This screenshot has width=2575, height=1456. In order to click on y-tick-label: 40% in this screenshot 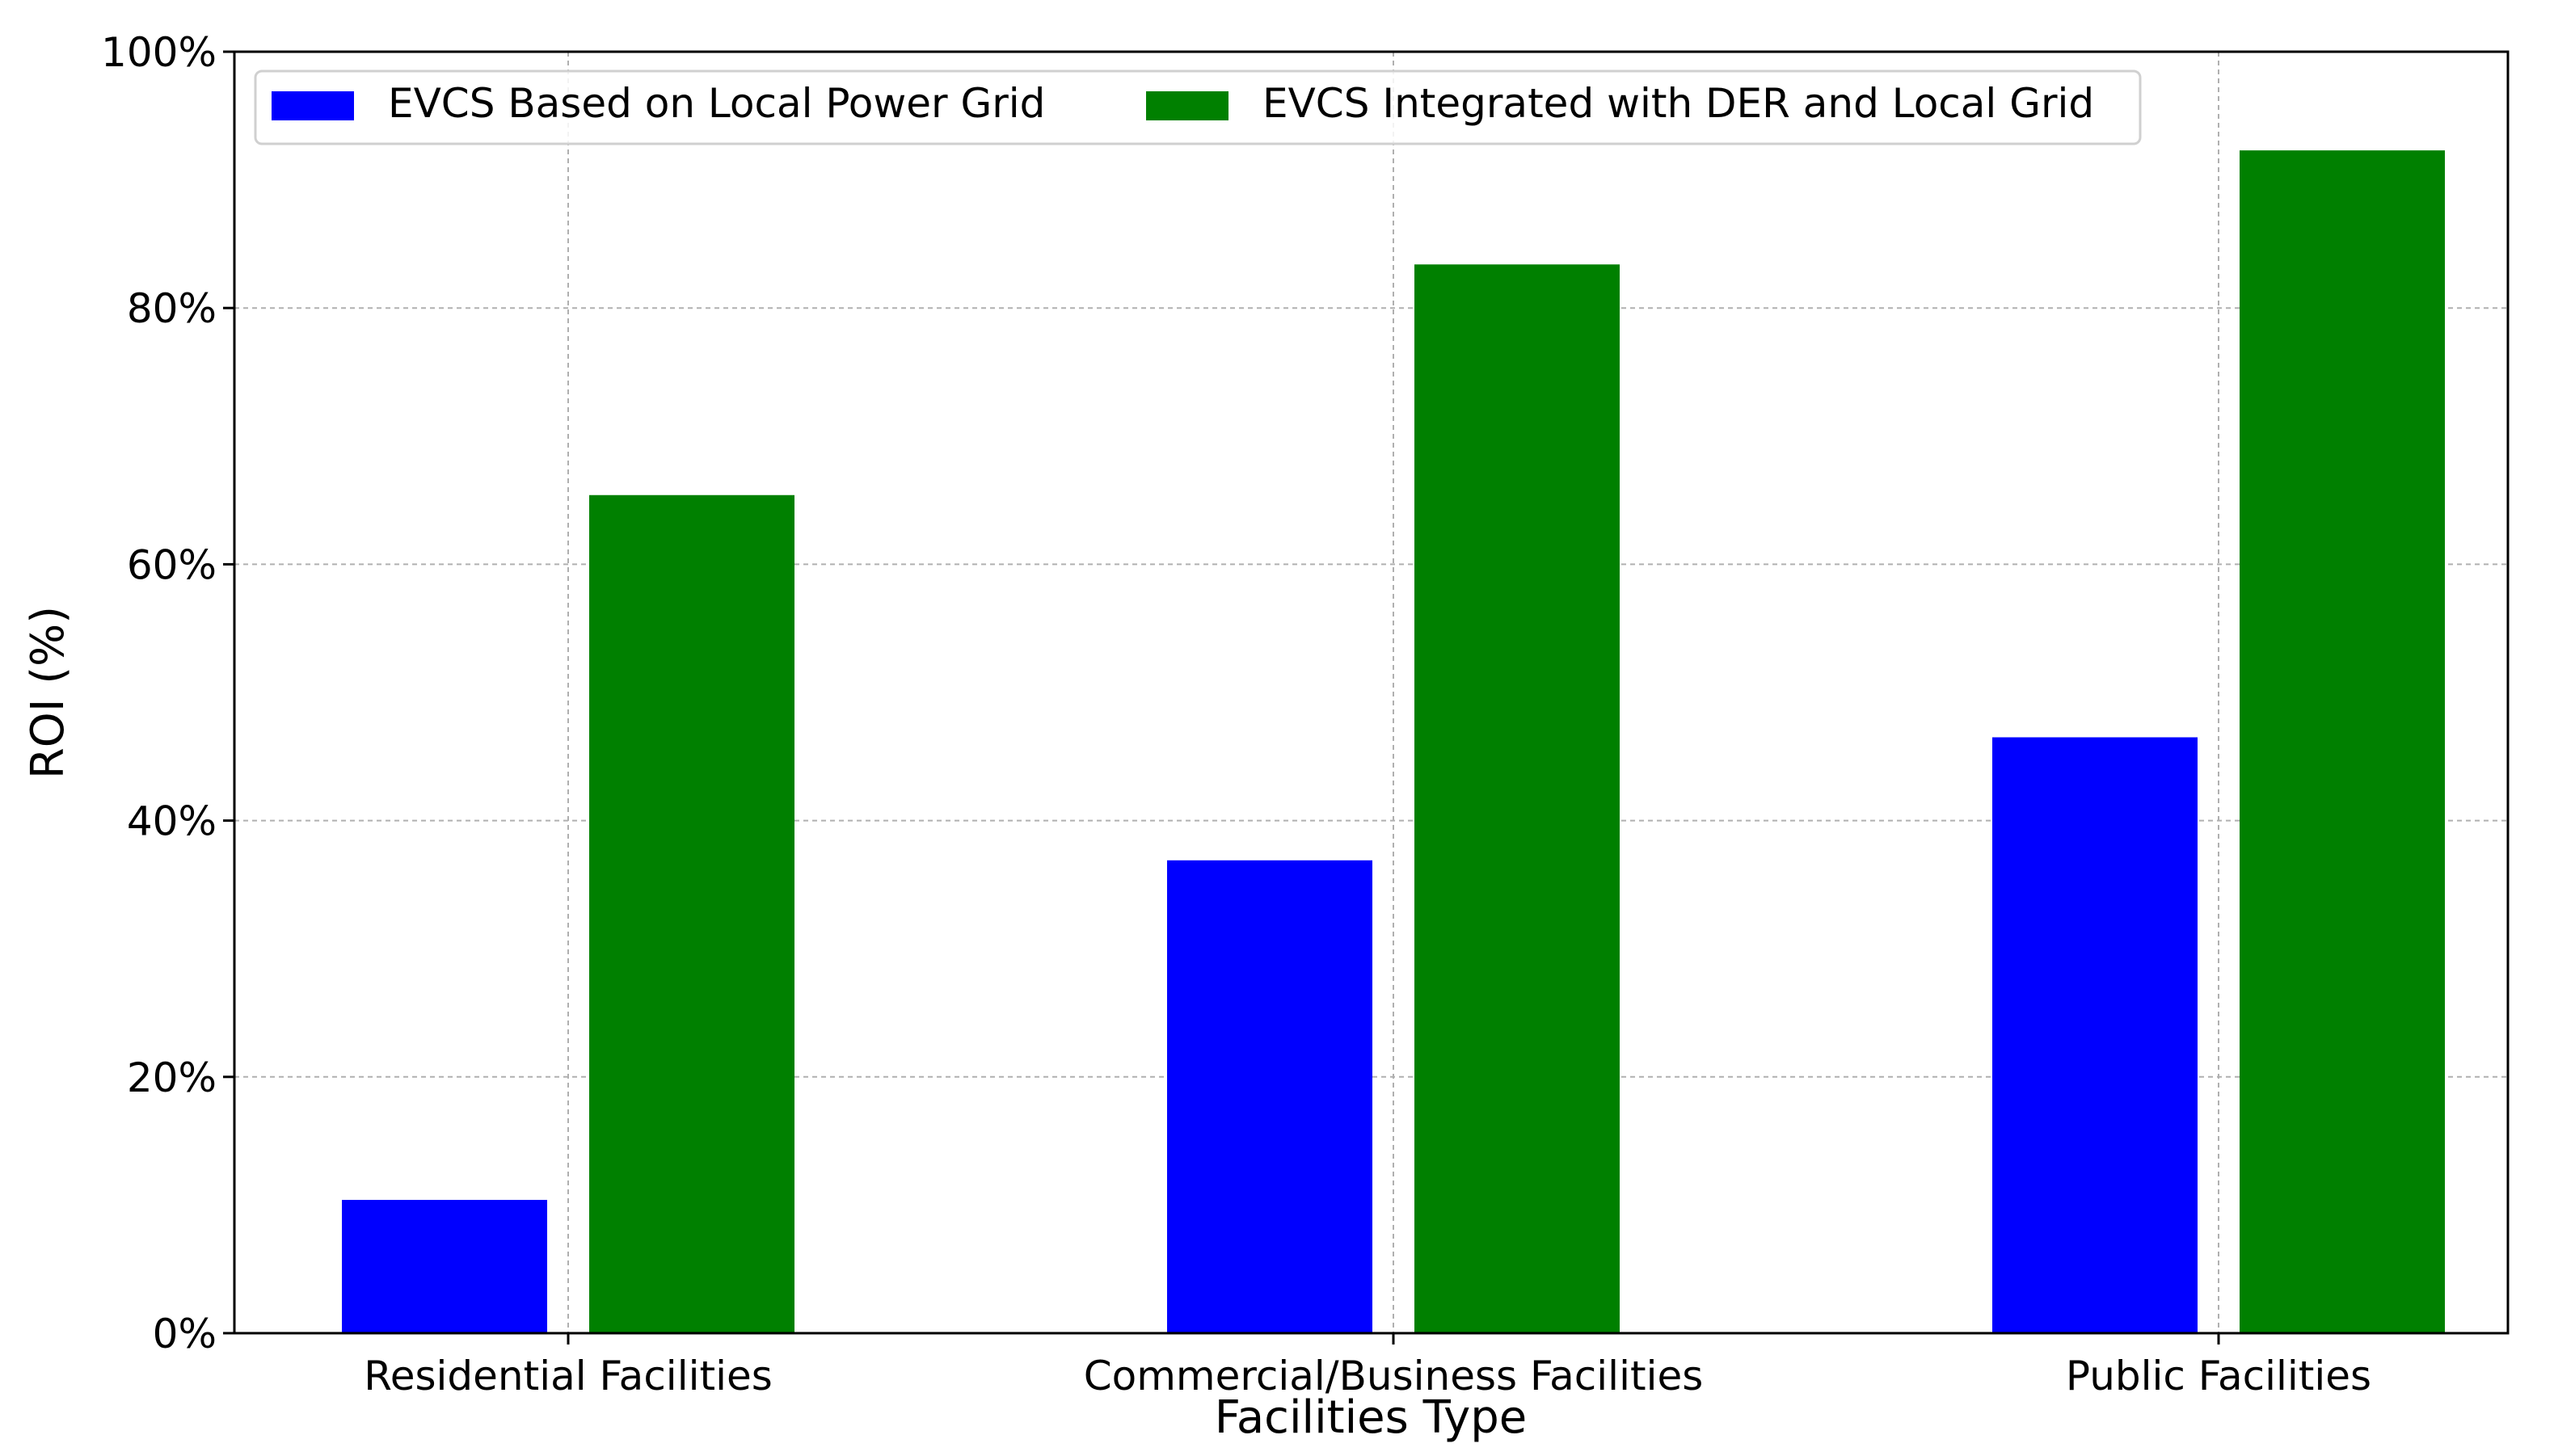, I will do `click(172, 821)`.